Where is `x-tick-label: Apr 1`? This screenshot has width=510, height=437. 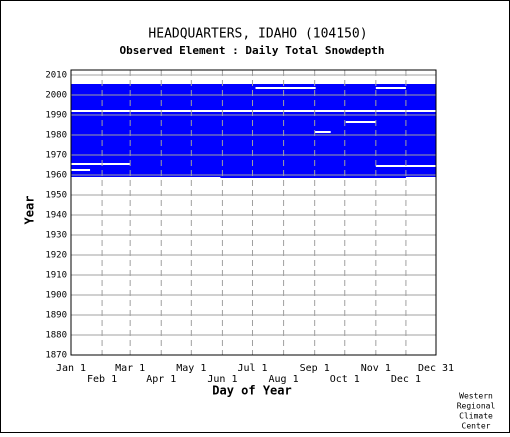 x-tick-label: Apr 1 is located at coordinates (161, 379).